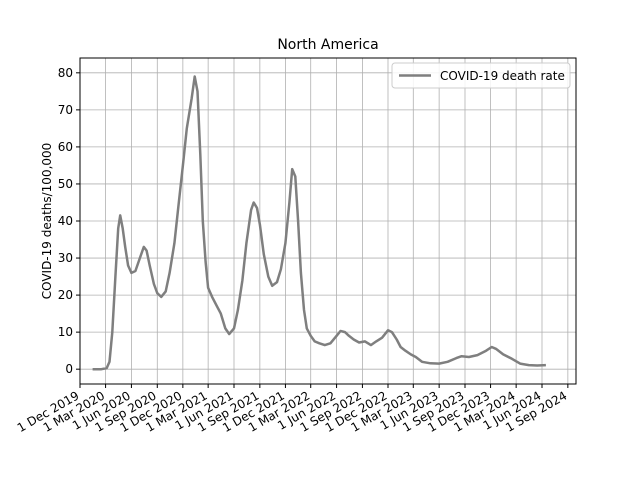 The width and height of the screenshot is (640, 480). I want to click on y-tick-label: 0, so click(69, 369).